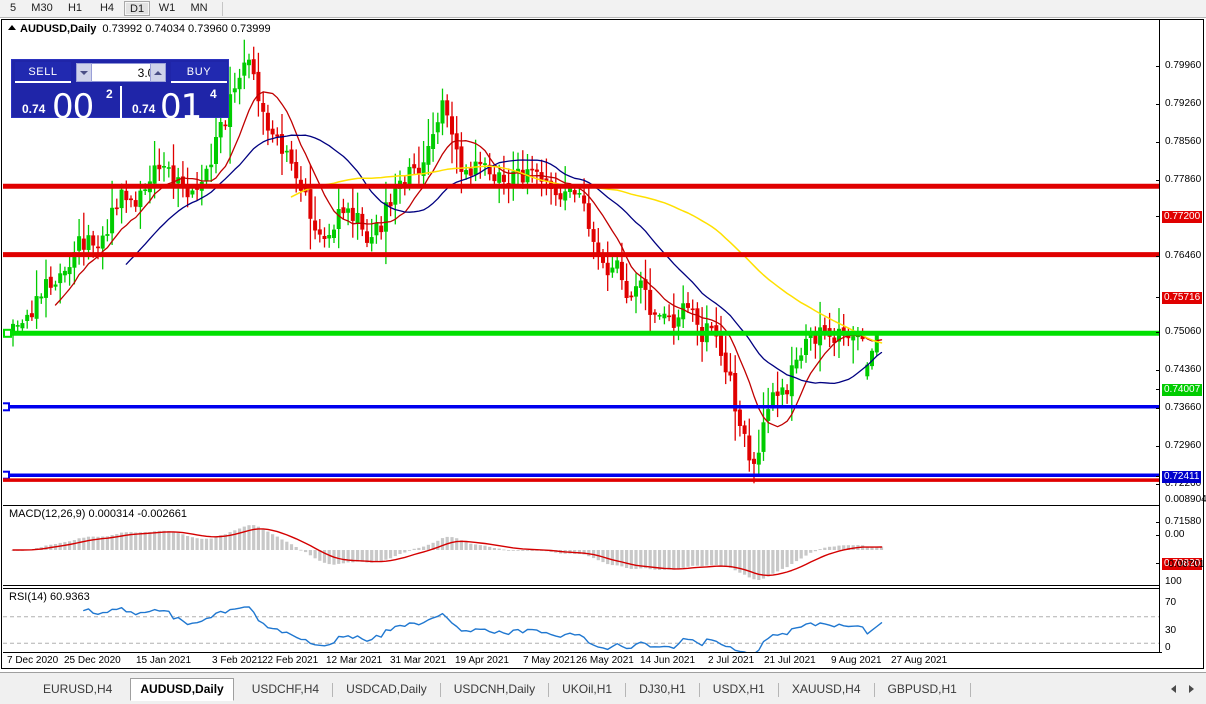 The image size is (1206, 704). I want to click on chart-tab-dj30-h1: DJ30,H1, so click(662, 689).